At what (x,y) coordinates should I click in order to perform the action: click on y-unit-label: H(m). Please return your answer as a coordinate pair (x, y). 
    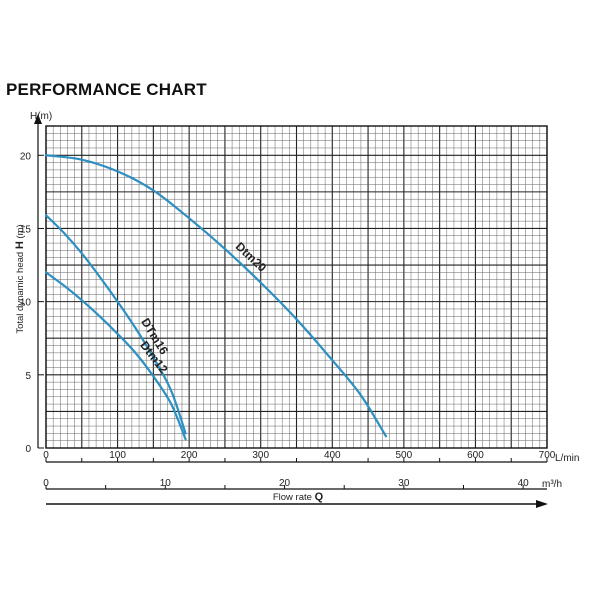
    Looking at the image, I should click on (41, 116).